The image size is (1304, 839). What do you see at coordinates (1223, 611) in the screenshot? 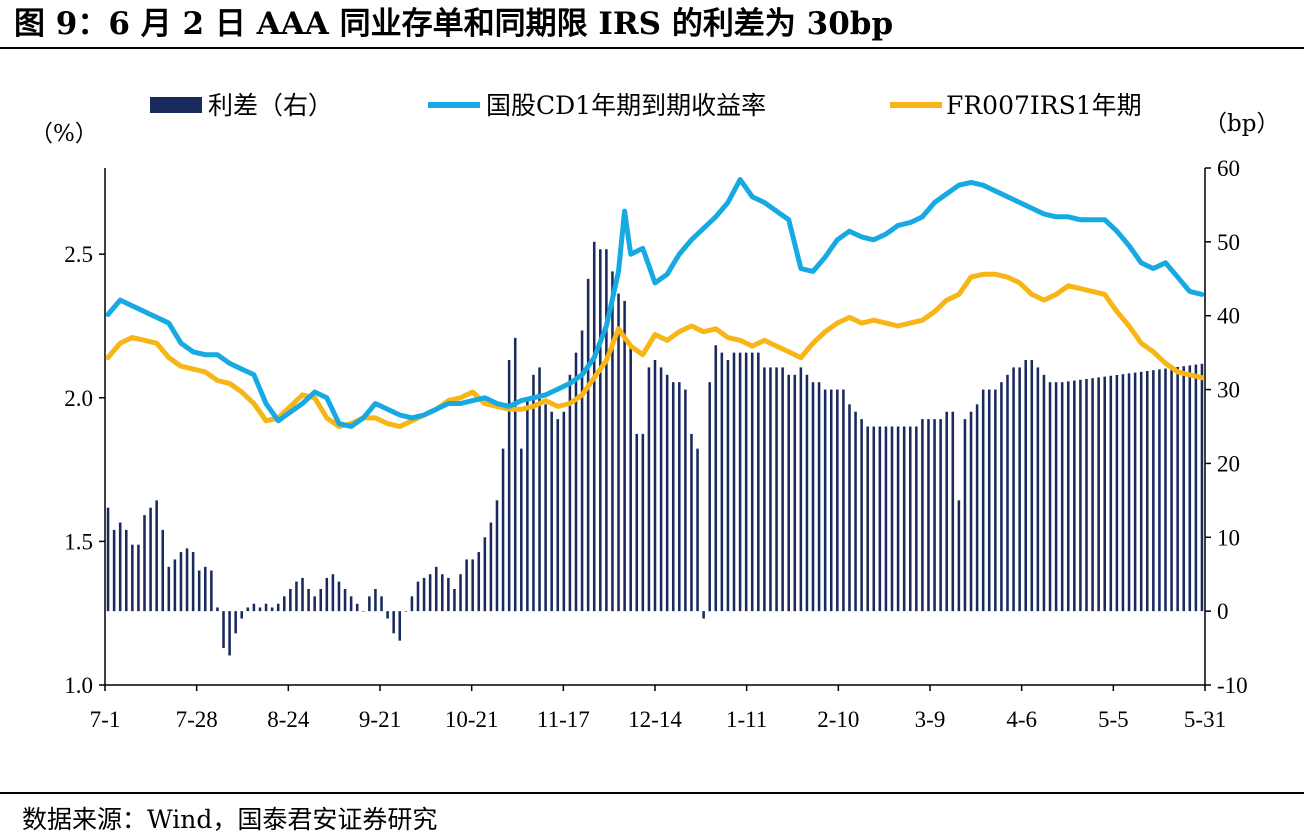
I see `right-tick-label: 0` at bounding box center [1223, 611].